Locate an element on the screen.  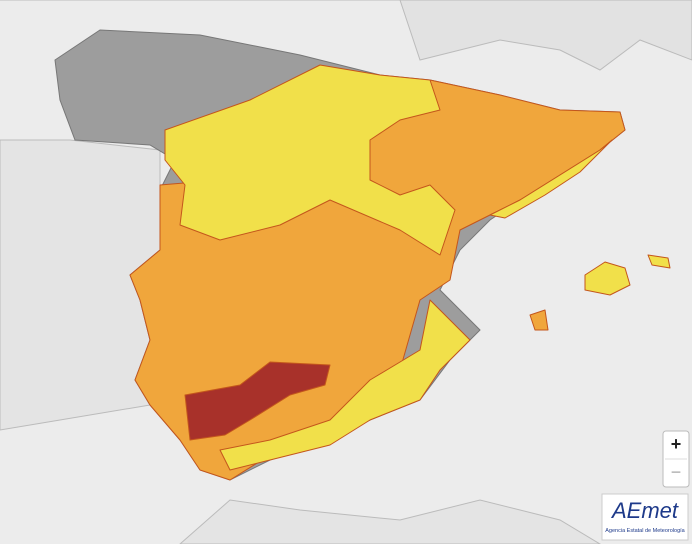
logo-name: AEmet is located at coordinates (644, 510).